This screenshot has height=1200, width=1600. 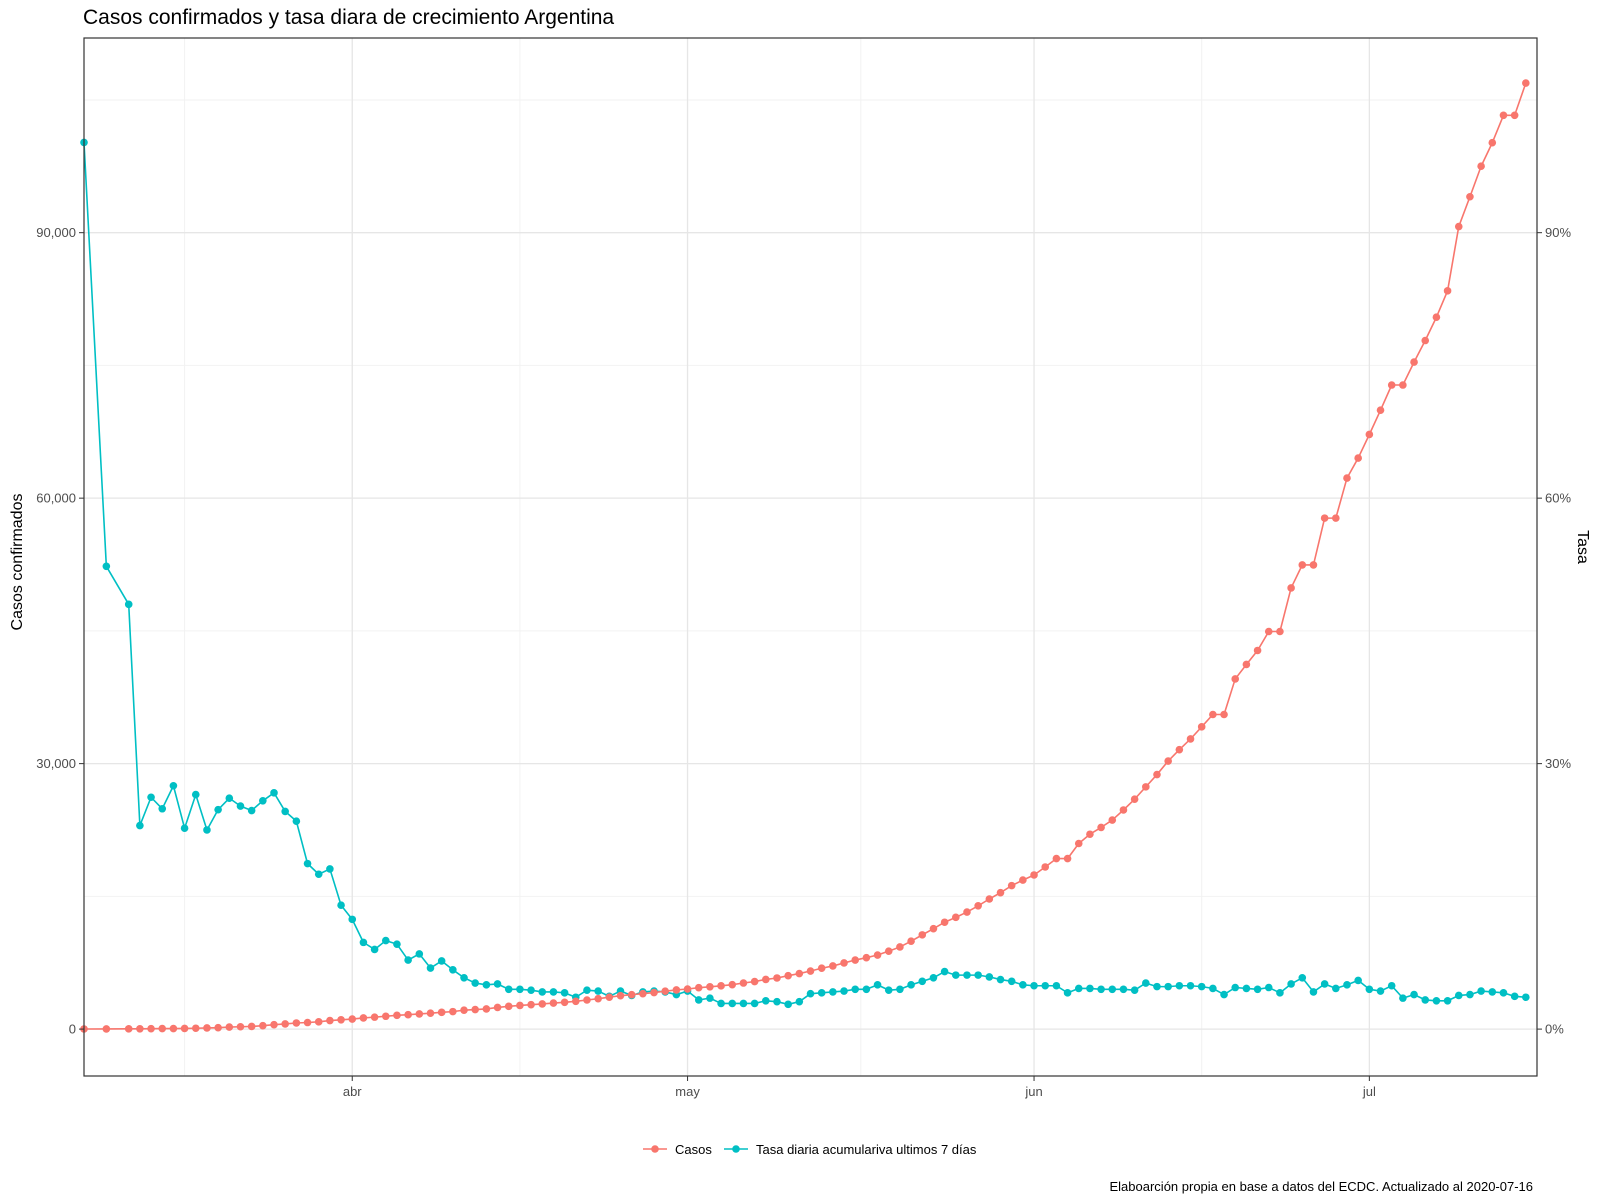 I want to click on y-tick-label-right: 30%, so click(x=1558, y=763).